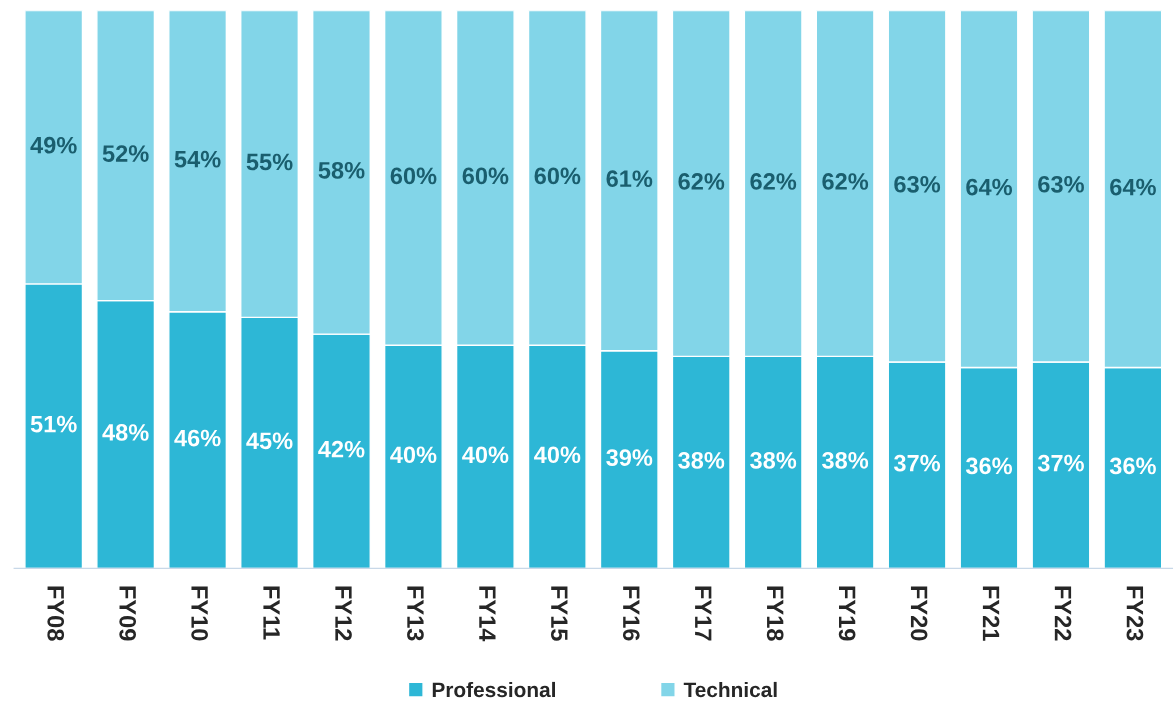 The height and width of the screenshot is (706, 1176). What do you see at coordinates (559, 613) in the screenshot?
I see `x-tick-label: FY15` at bounding box center [559, 613].